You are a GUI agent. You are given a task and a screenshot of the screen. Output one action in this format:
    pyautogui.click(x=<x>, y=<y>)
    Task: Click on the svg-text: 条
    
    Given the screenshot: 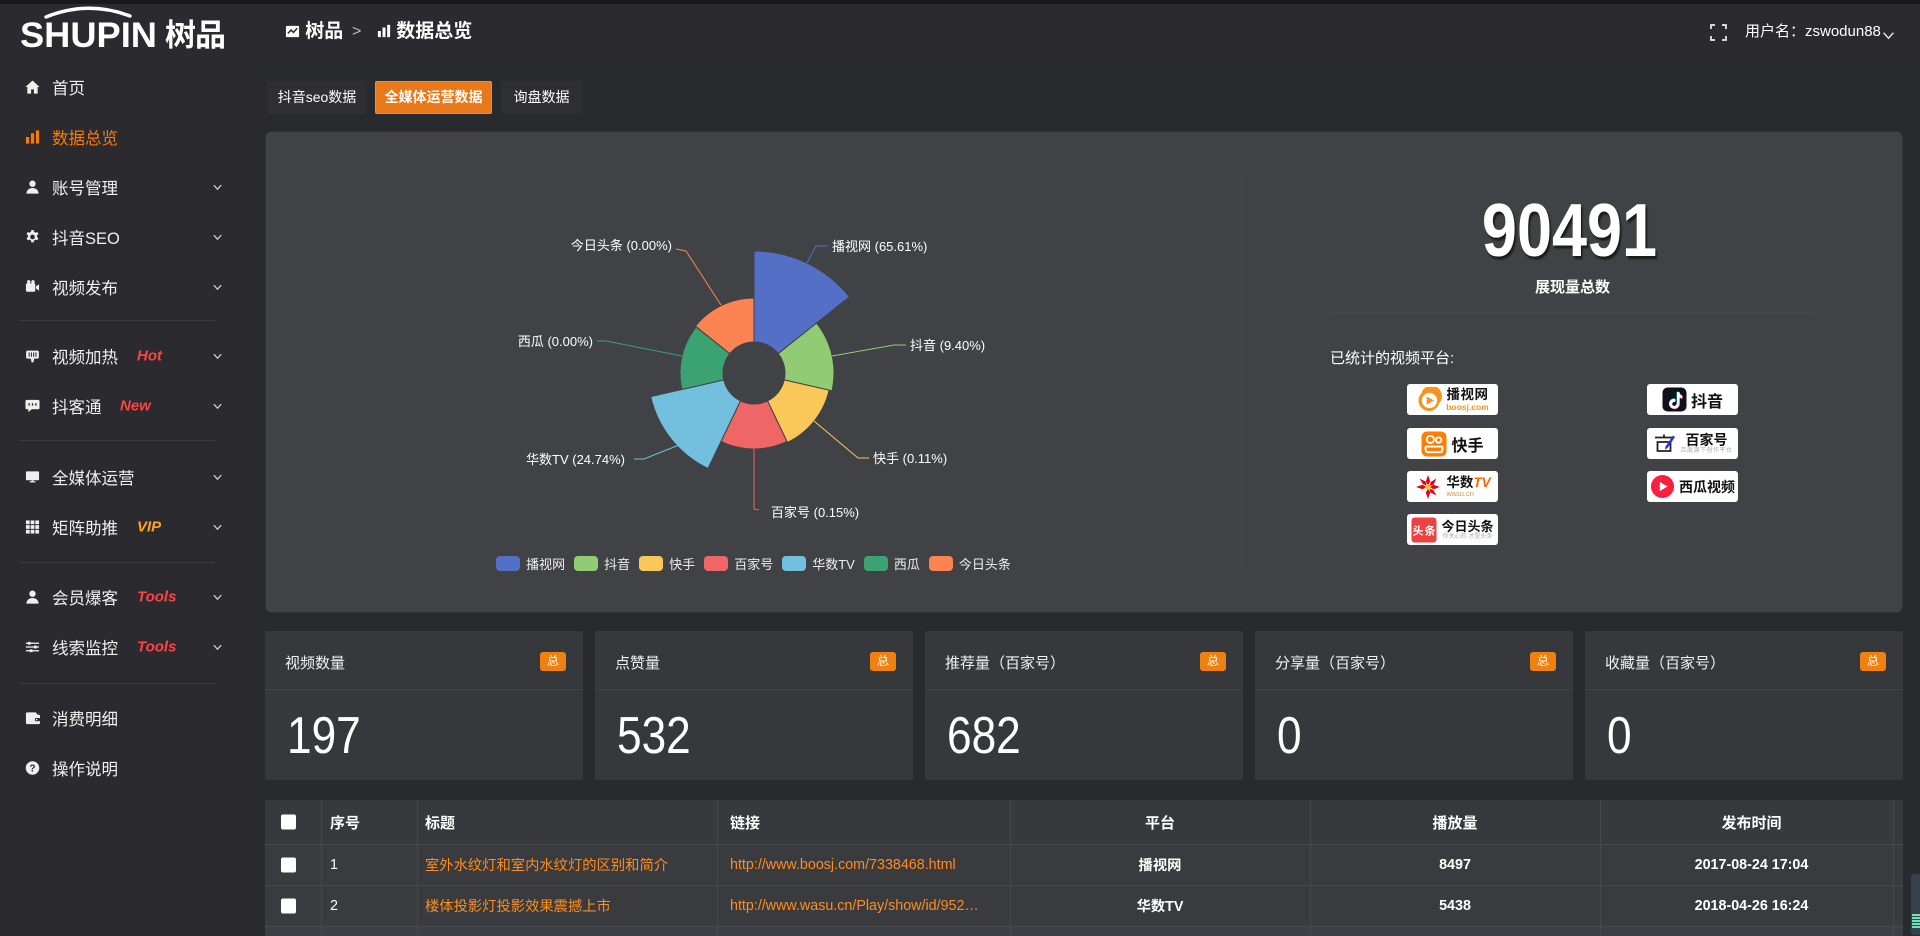 What is the action you would take?
    pyautogui.click(x=1430, y=530)
    